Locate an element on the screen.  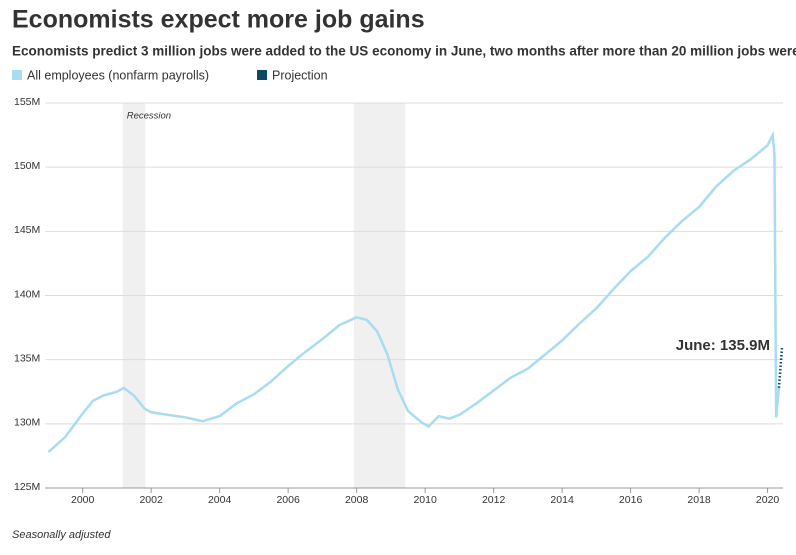
x-tick-label: 2002 is located at coordinates (151, 500).